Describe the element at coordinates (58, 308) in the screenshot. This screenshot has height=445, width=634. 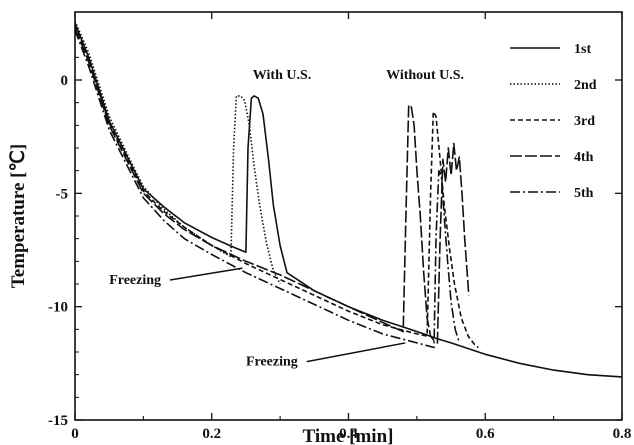
I see `y-tick-label: -10` at that location.